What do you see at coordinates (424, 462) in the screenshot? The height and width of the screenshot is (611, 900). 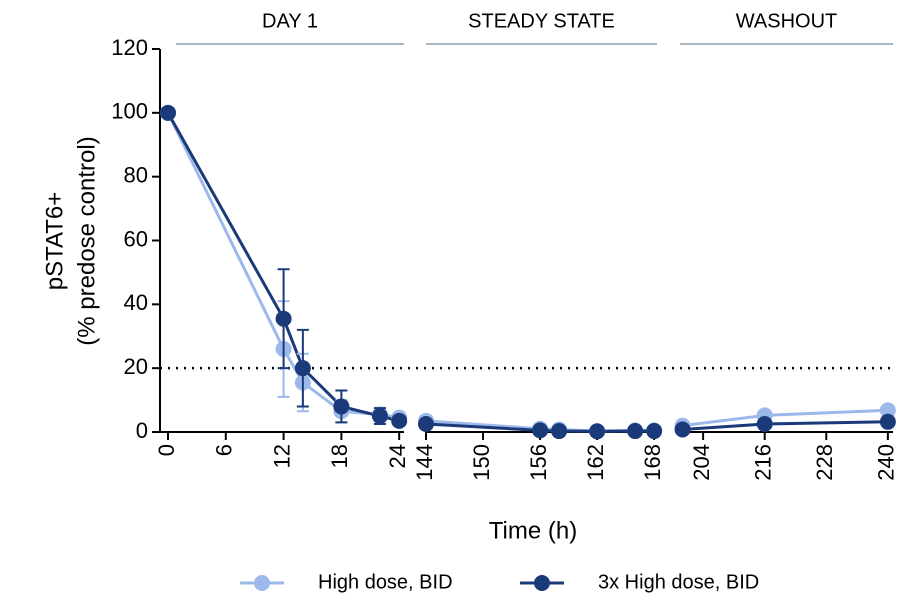 I see `x-tick-label: 144` at bounding box center [424, 462].